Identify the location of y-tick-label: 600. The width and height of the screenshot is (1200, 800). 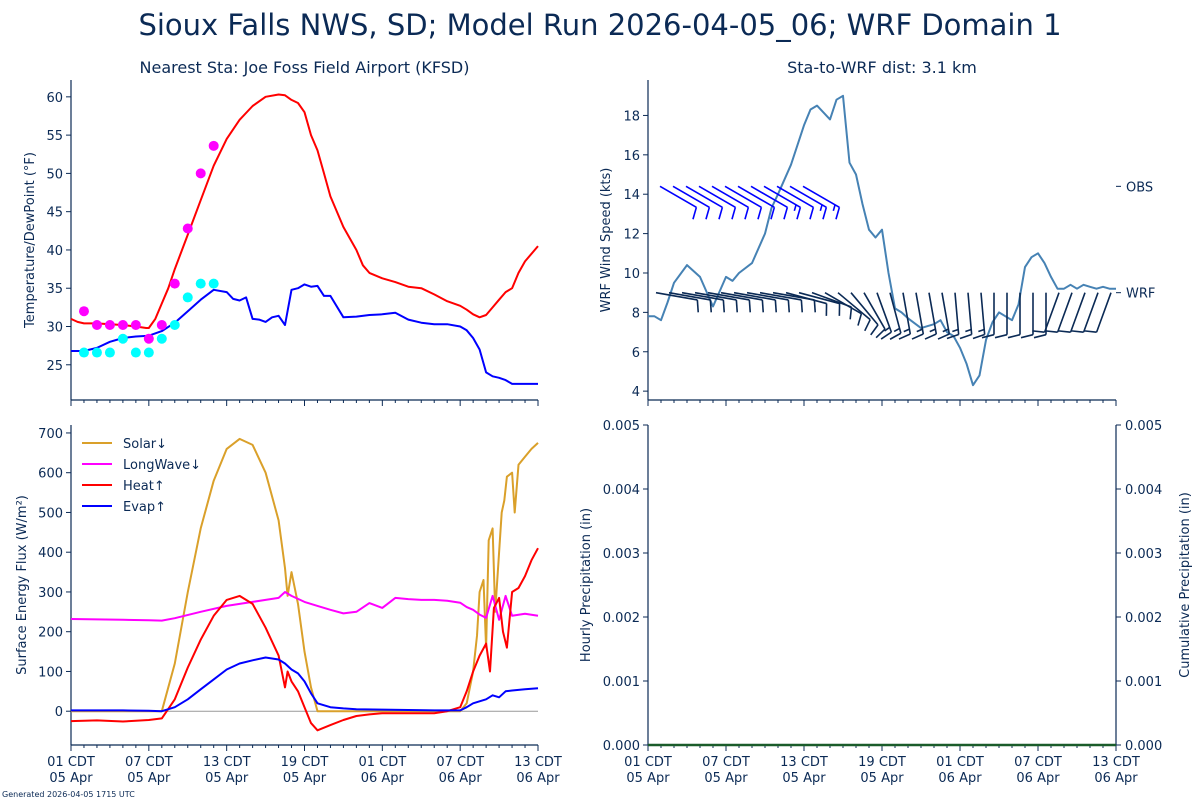
(50, 474).